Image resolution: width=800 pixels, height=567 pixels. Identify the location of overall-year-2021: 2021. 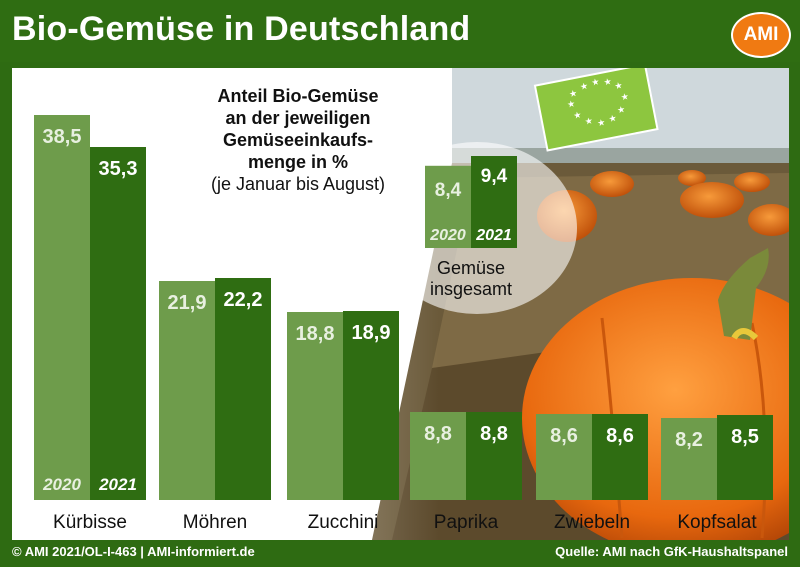
(493, 235).